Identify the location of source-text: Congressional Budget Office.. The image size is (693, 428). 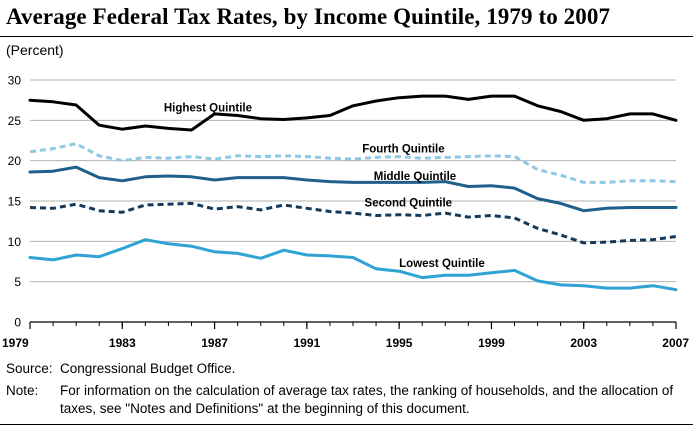
(148, 368).